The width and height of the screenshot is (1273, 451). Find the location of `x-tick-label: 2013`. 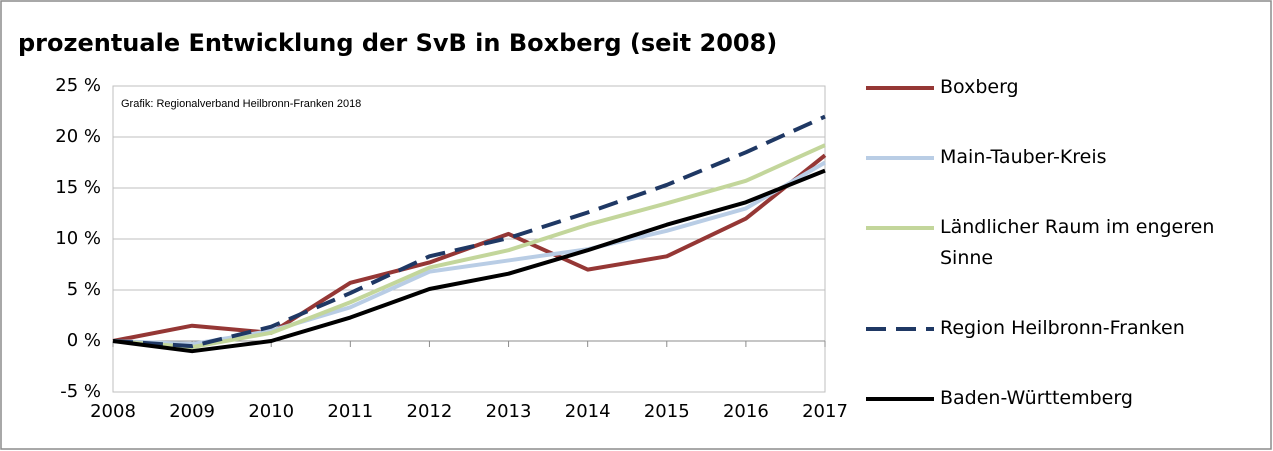

x-tick-label: 2013 is located at coordinates (509, 411).